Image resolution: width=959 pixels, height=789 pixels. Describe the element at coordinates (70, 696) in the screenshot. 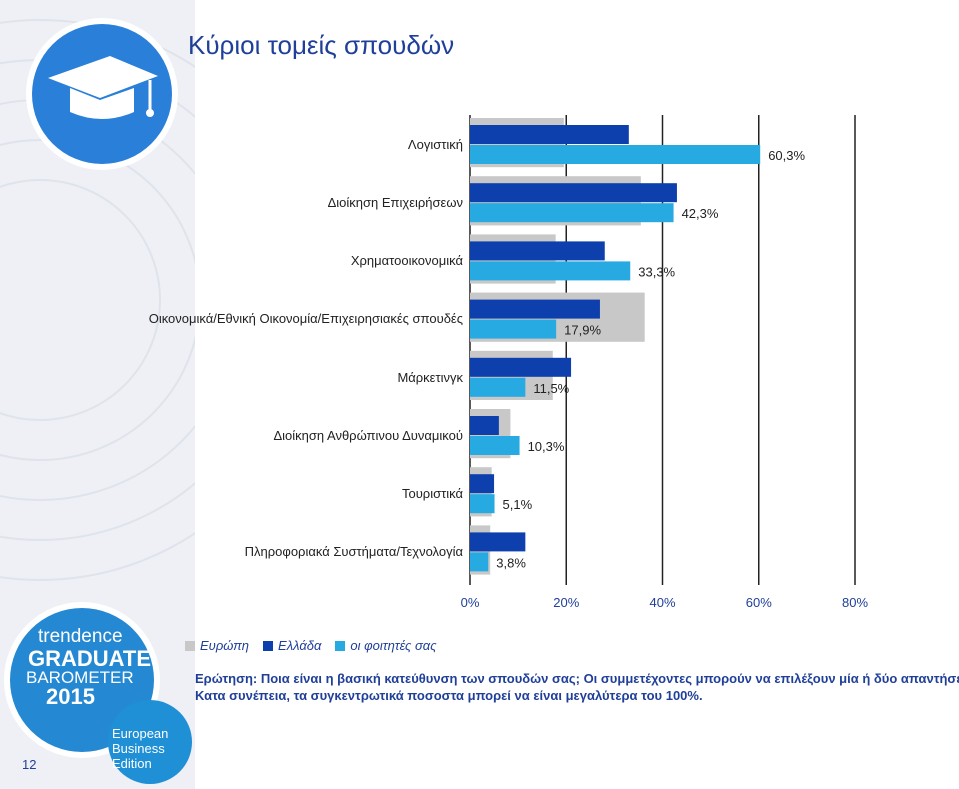

I see `logo-year: 2015` at that location.